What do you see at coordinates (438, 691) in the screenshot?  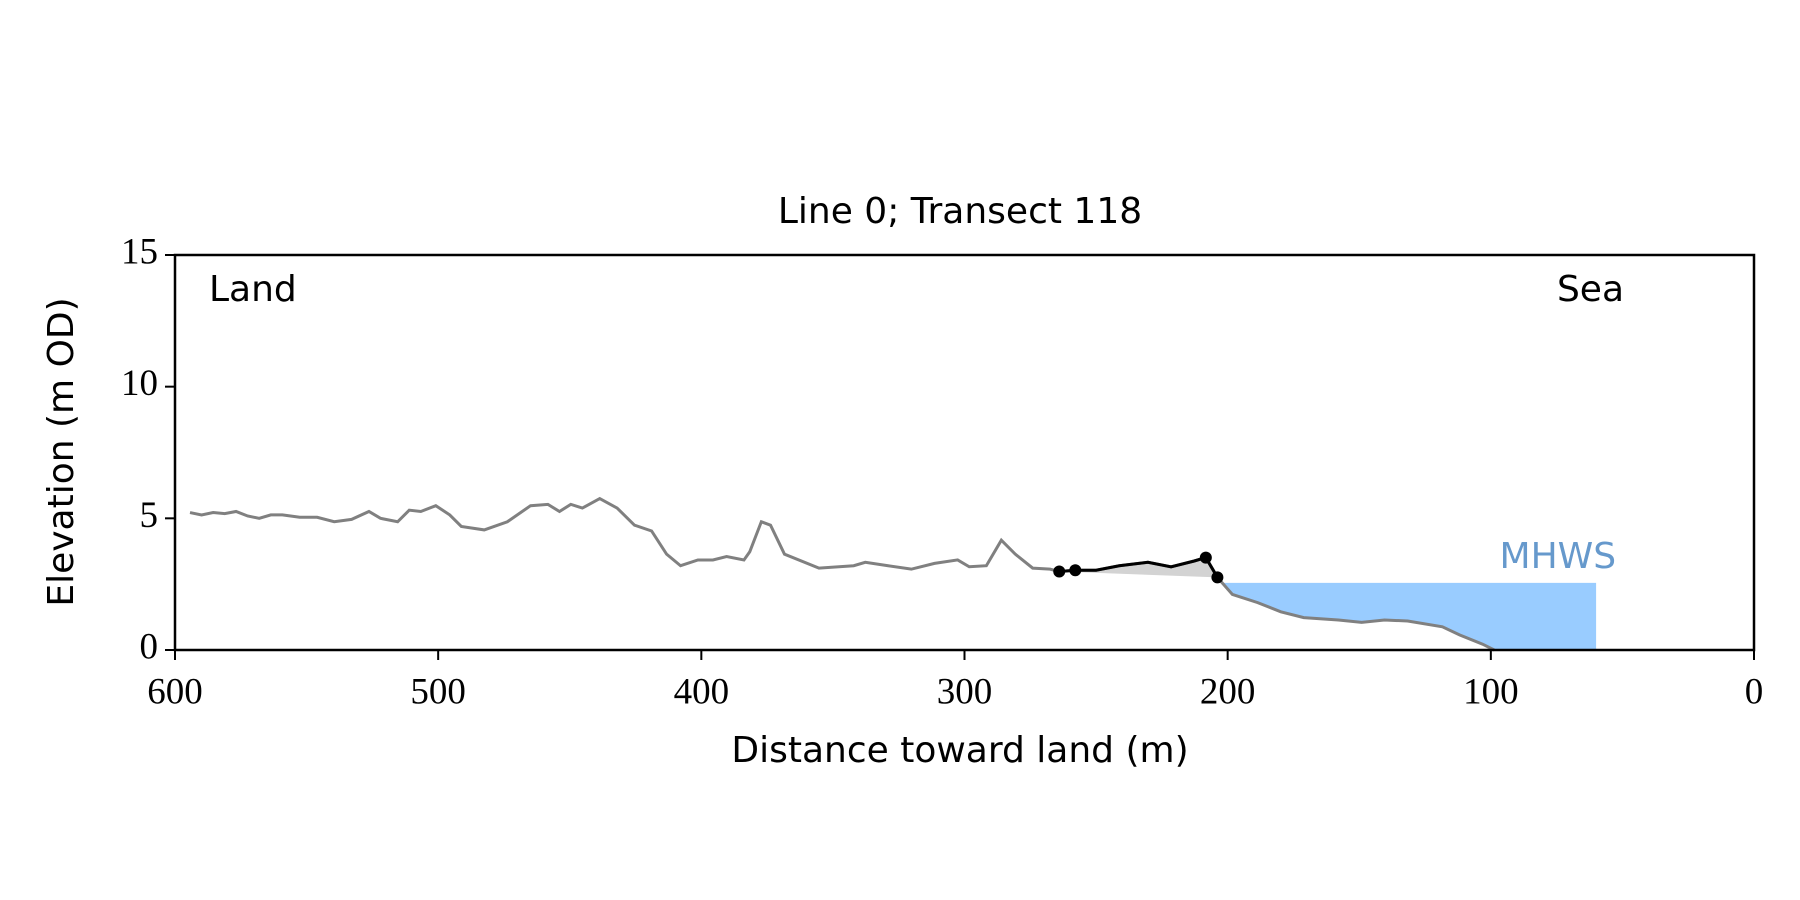 I see `x-tick-label: 500` at bounding box center [438, 691].